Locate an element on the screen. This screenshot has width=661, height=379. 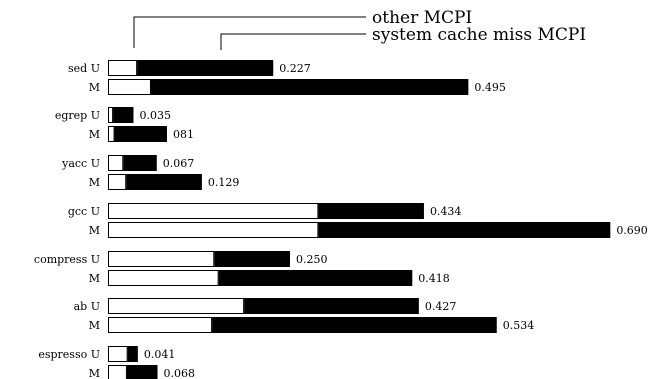
value-label: 0.418 is located at coordinates (434, 278).